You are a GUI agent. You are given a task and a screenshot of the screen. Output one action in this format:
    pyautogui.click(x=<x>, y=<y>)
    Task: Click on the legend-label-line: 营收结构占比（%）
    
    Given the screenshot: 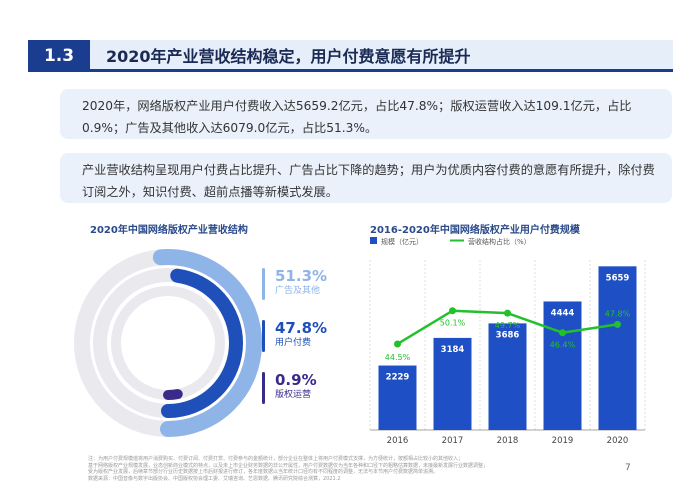 What is the action you would take?
    pyautogui.click(x=499, y=241)
    